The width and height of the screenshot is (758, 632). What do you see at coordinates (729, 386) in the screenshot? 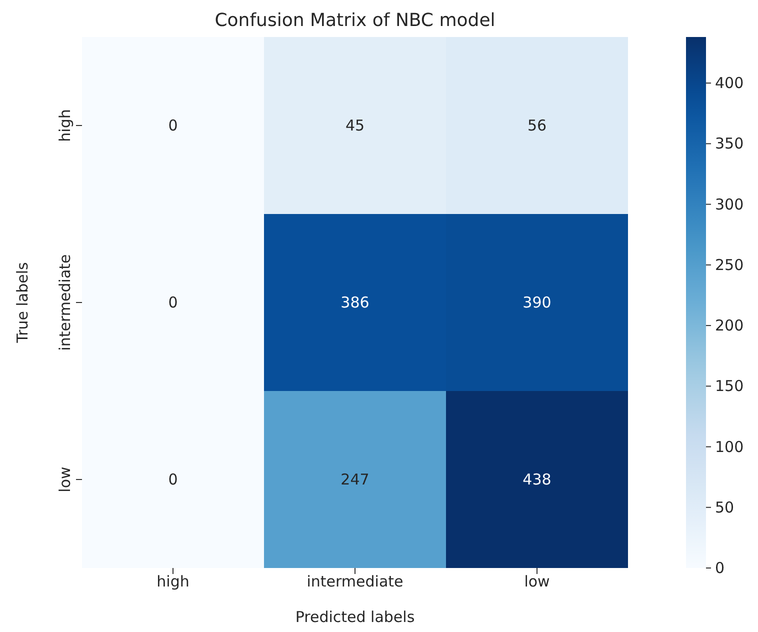
I see `color-bar-label: 150` at bounding box center [729, 386].